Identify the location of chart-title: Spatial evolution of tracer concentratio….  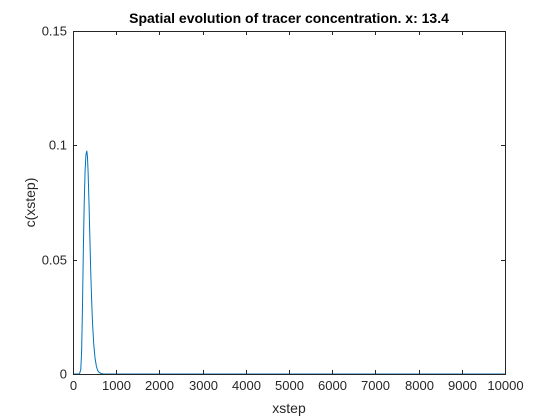
(289, 18).